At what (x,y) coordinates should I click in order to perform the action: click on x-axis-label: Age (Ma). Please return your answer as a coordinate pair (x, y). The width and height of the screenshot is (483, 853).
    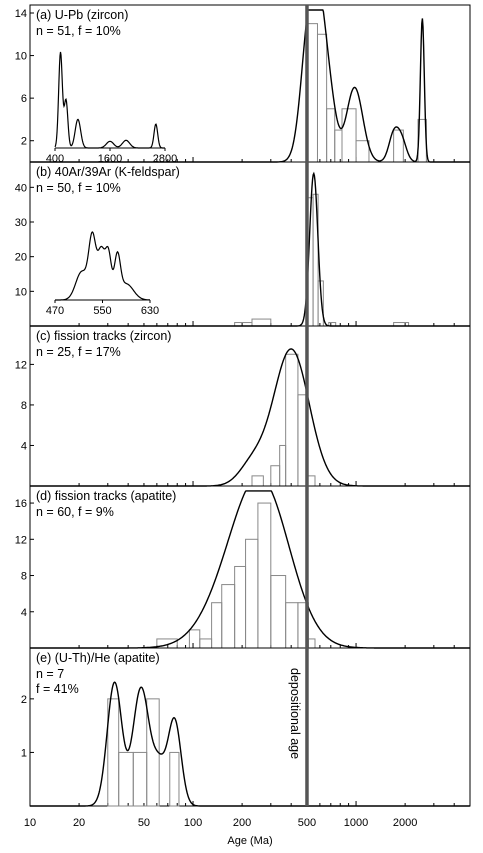
    Looking at the image, I should click on (249, 841).